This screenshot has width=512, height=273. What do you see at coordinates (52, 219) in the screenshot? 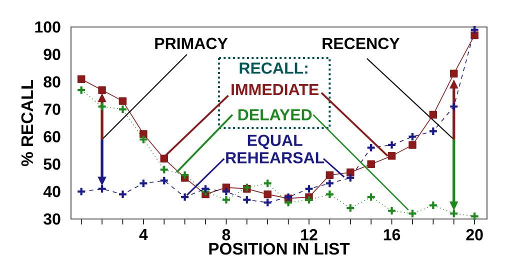
I see `y-tick-label: 30` at bounding box center [52, 219].